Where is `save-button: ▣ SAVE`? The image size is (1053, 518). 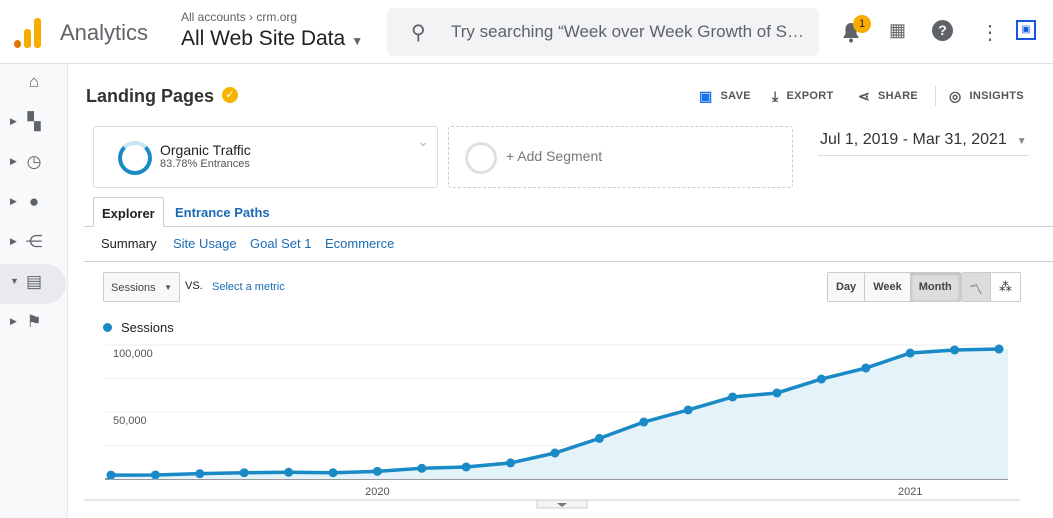 save-button: ▣ SAVE is located at coordinates (725, 96).